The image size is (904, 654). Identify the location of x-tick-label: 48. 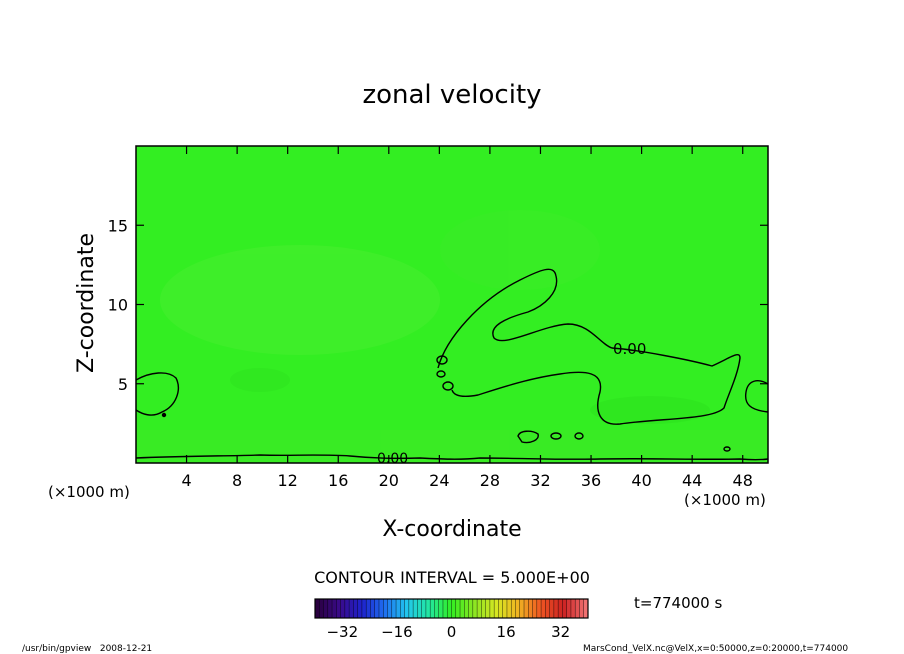
(743, 480).